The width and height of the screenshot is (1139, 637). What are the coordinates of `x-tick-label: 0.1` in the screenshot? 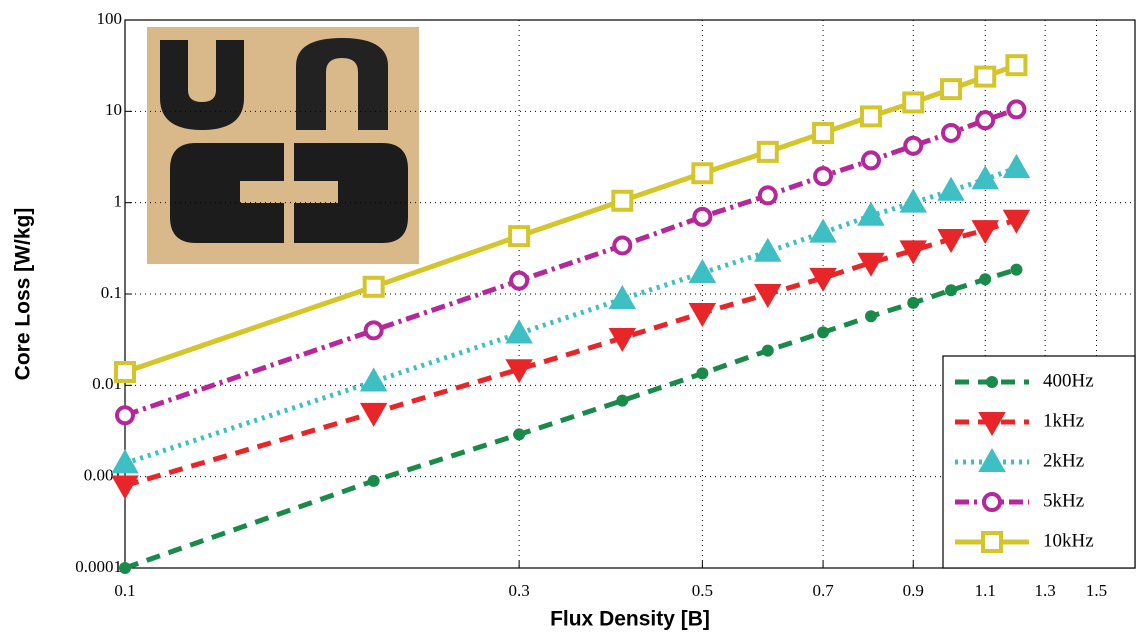 It's located at (124, 590).